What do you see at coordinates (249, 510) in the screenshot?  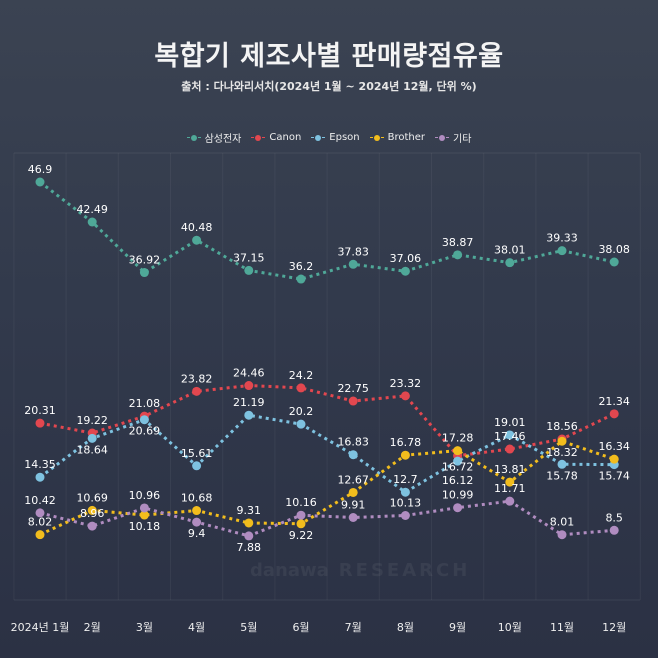 I see `data-label: 9.31` at bounding box center [249, 510].